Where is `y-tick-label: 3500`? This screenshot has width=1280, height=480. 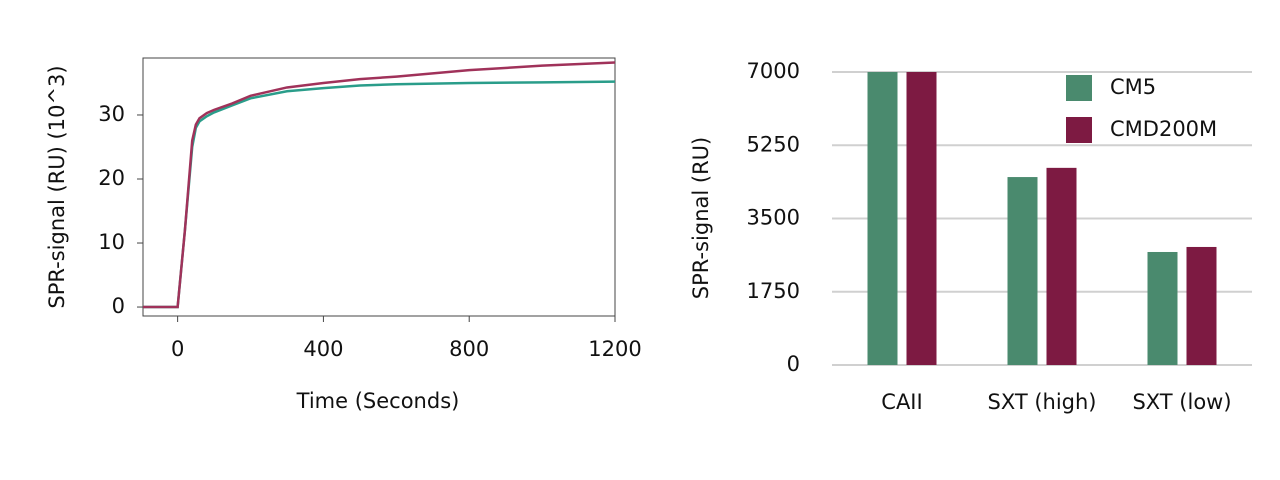
y-tick-label: 3500 is located at coordinates (773, 218).